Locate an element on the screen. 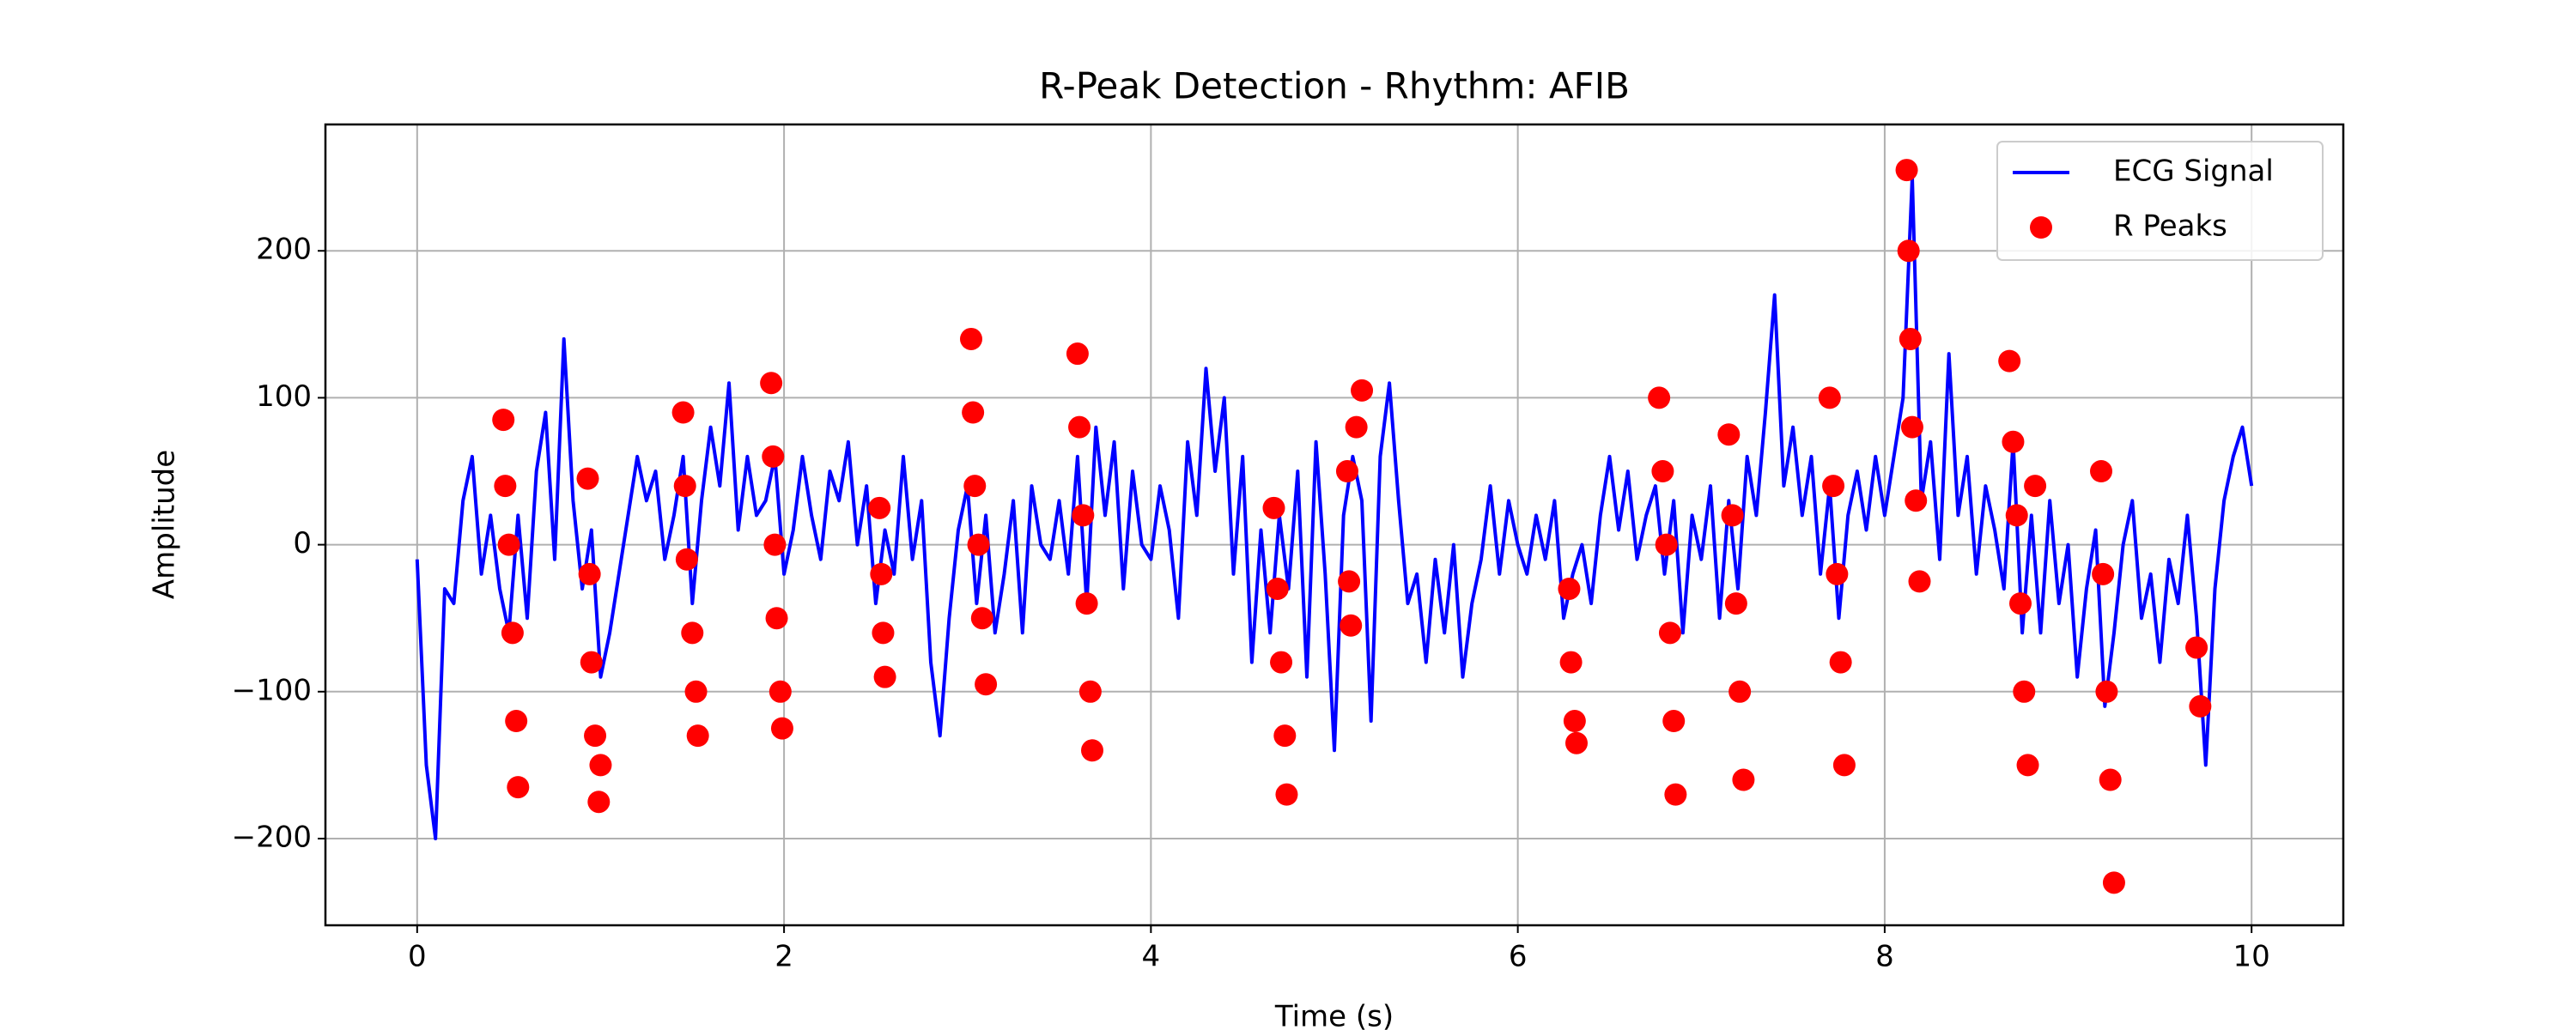 The height and width of the screenshot is (1030, 2576). y-tick-label: −200 is located at coordinates (272, 837).